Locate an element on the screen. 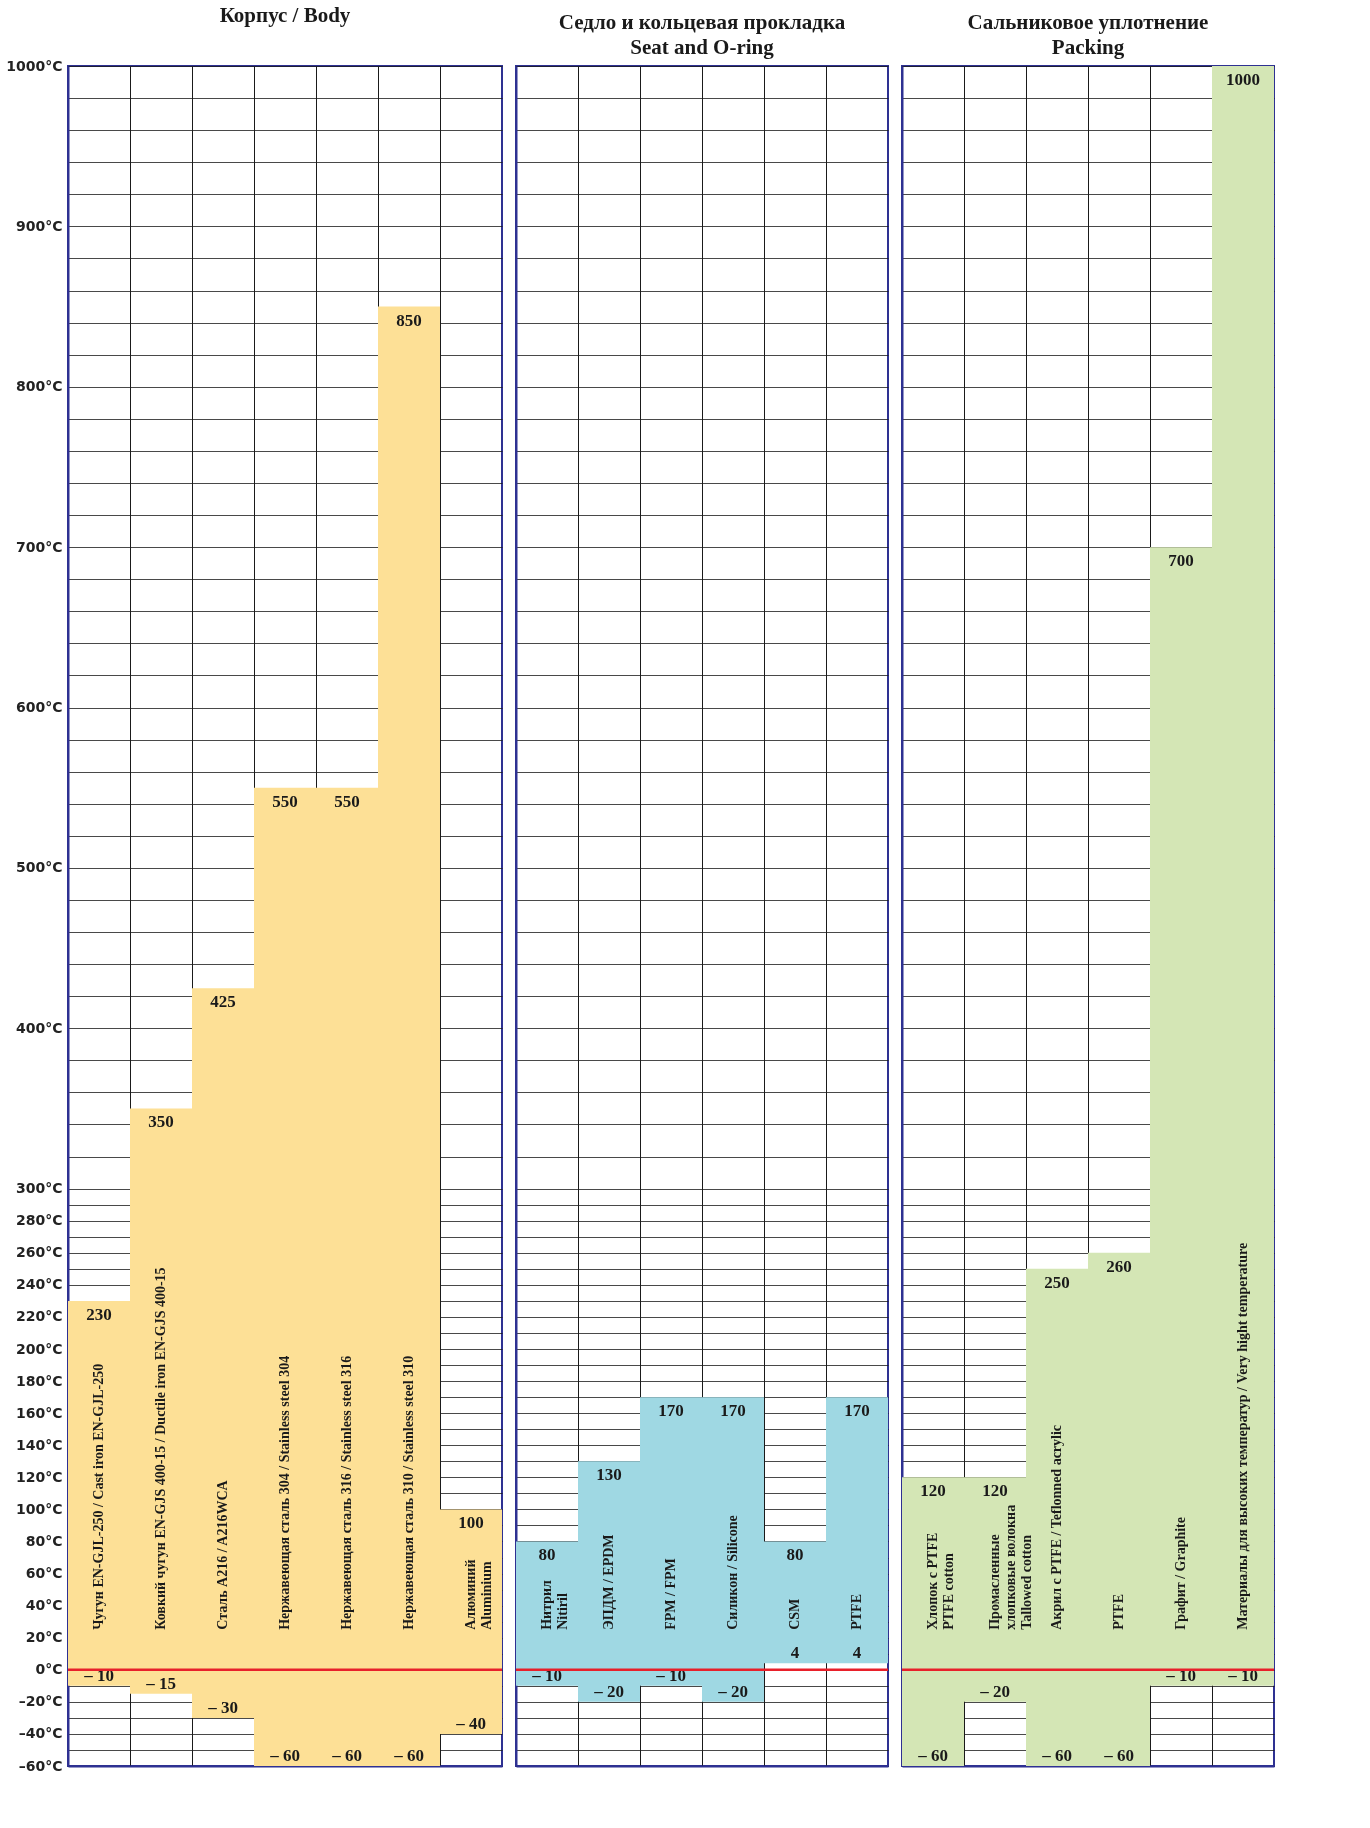  data-label: 100 is located at coordinates (471, 1523).